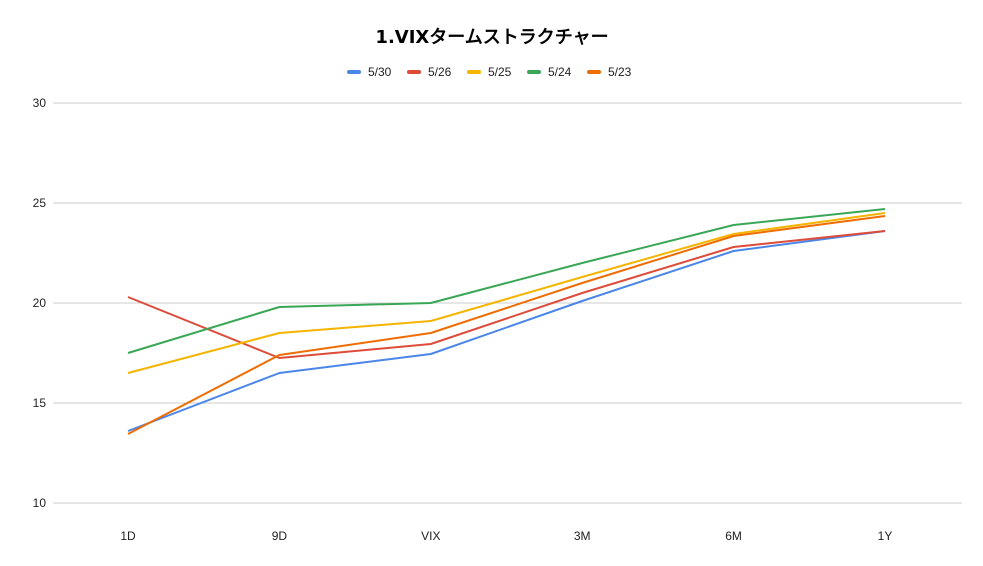  What do you see at coordinates (560, 72) in the screenshot?
I see `legend-label: 5/24` at bounding box center [560, 72].